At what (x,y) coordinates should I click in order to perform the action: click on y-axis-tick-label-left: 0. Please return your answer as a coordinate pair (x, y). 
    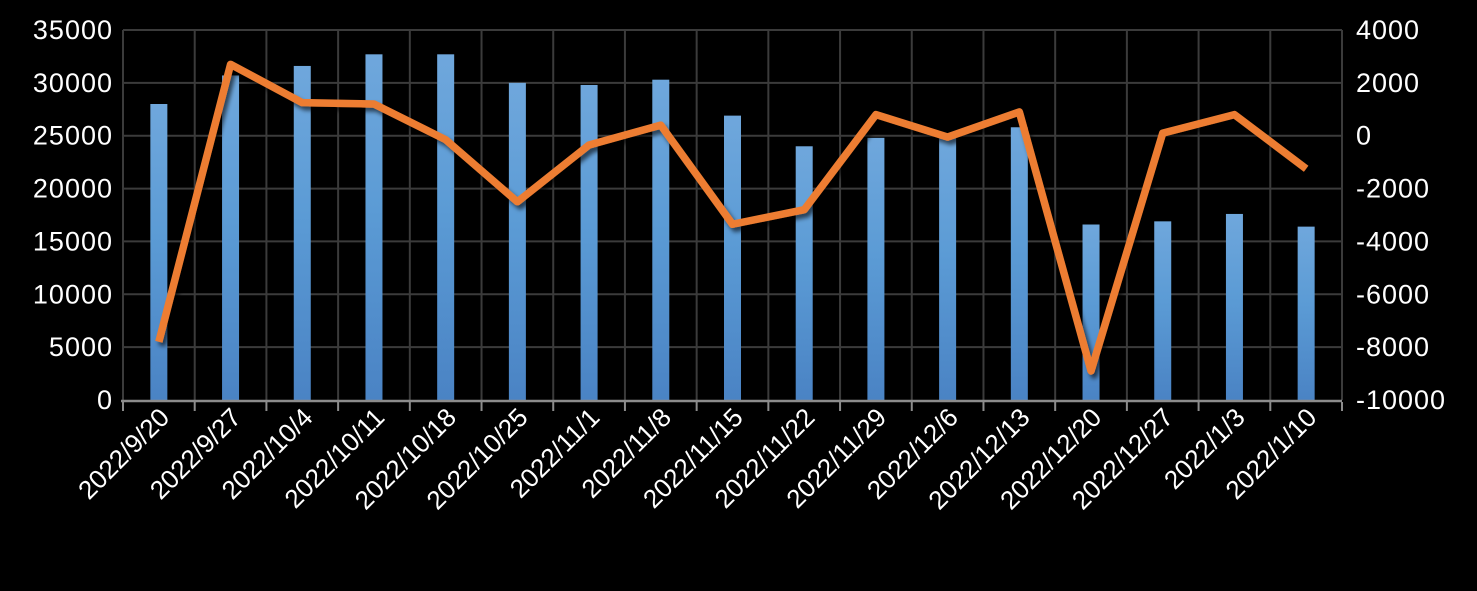
    Looking at the image, I should click on (105, 400).